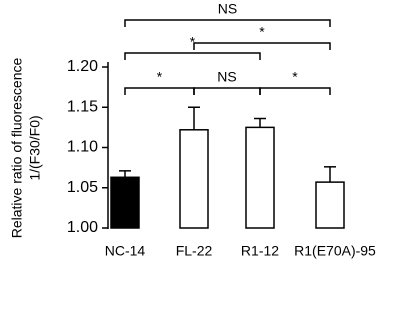 Image resolution: width=400 pixels, height=325 pixels. I want to click on y-axis-label: Relative ratio of fluorescence, so click(17, 148).